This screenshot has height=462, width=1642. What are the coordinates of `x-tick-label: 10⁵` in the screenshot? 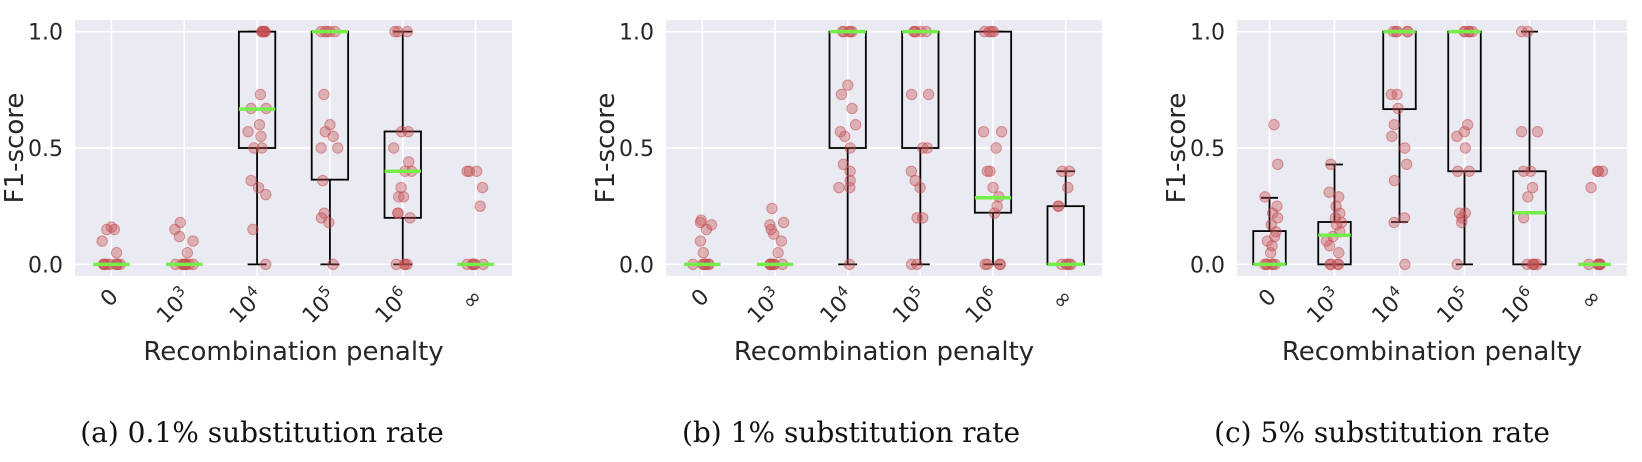 It's located at (318, 305).